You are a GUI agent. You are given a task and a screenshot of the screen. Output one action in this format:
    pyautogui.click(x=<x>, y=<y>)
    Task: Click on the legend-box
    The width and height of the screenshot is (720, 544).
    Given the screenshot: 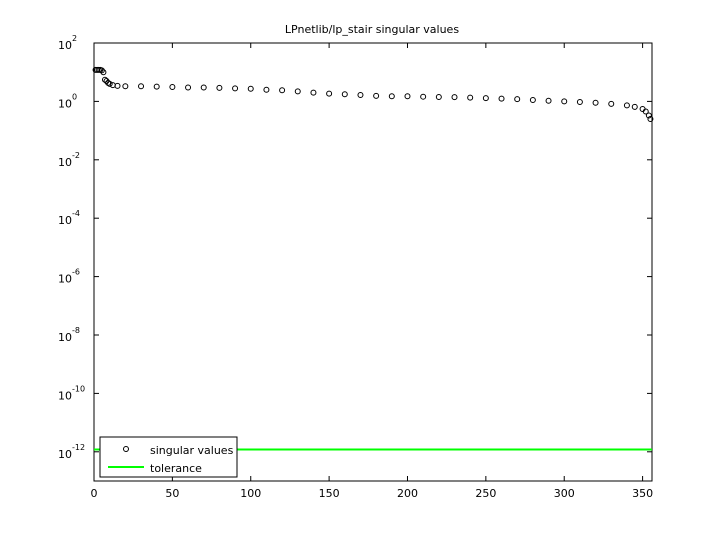 What is the action you would take?
    pyautogui.click(x=168, y=457)
    